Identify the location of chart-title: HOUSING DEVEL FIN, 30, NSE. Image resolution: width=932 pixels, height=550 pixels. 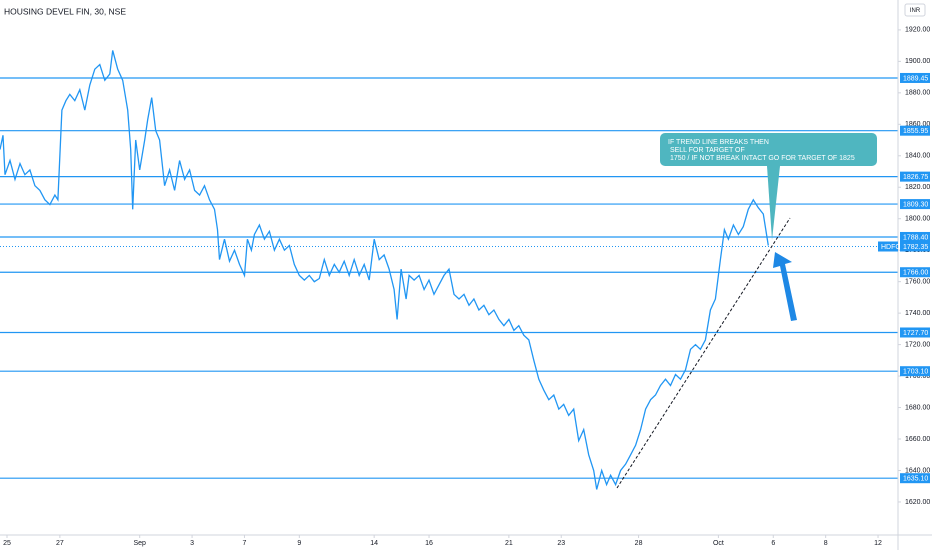
(65, 11).